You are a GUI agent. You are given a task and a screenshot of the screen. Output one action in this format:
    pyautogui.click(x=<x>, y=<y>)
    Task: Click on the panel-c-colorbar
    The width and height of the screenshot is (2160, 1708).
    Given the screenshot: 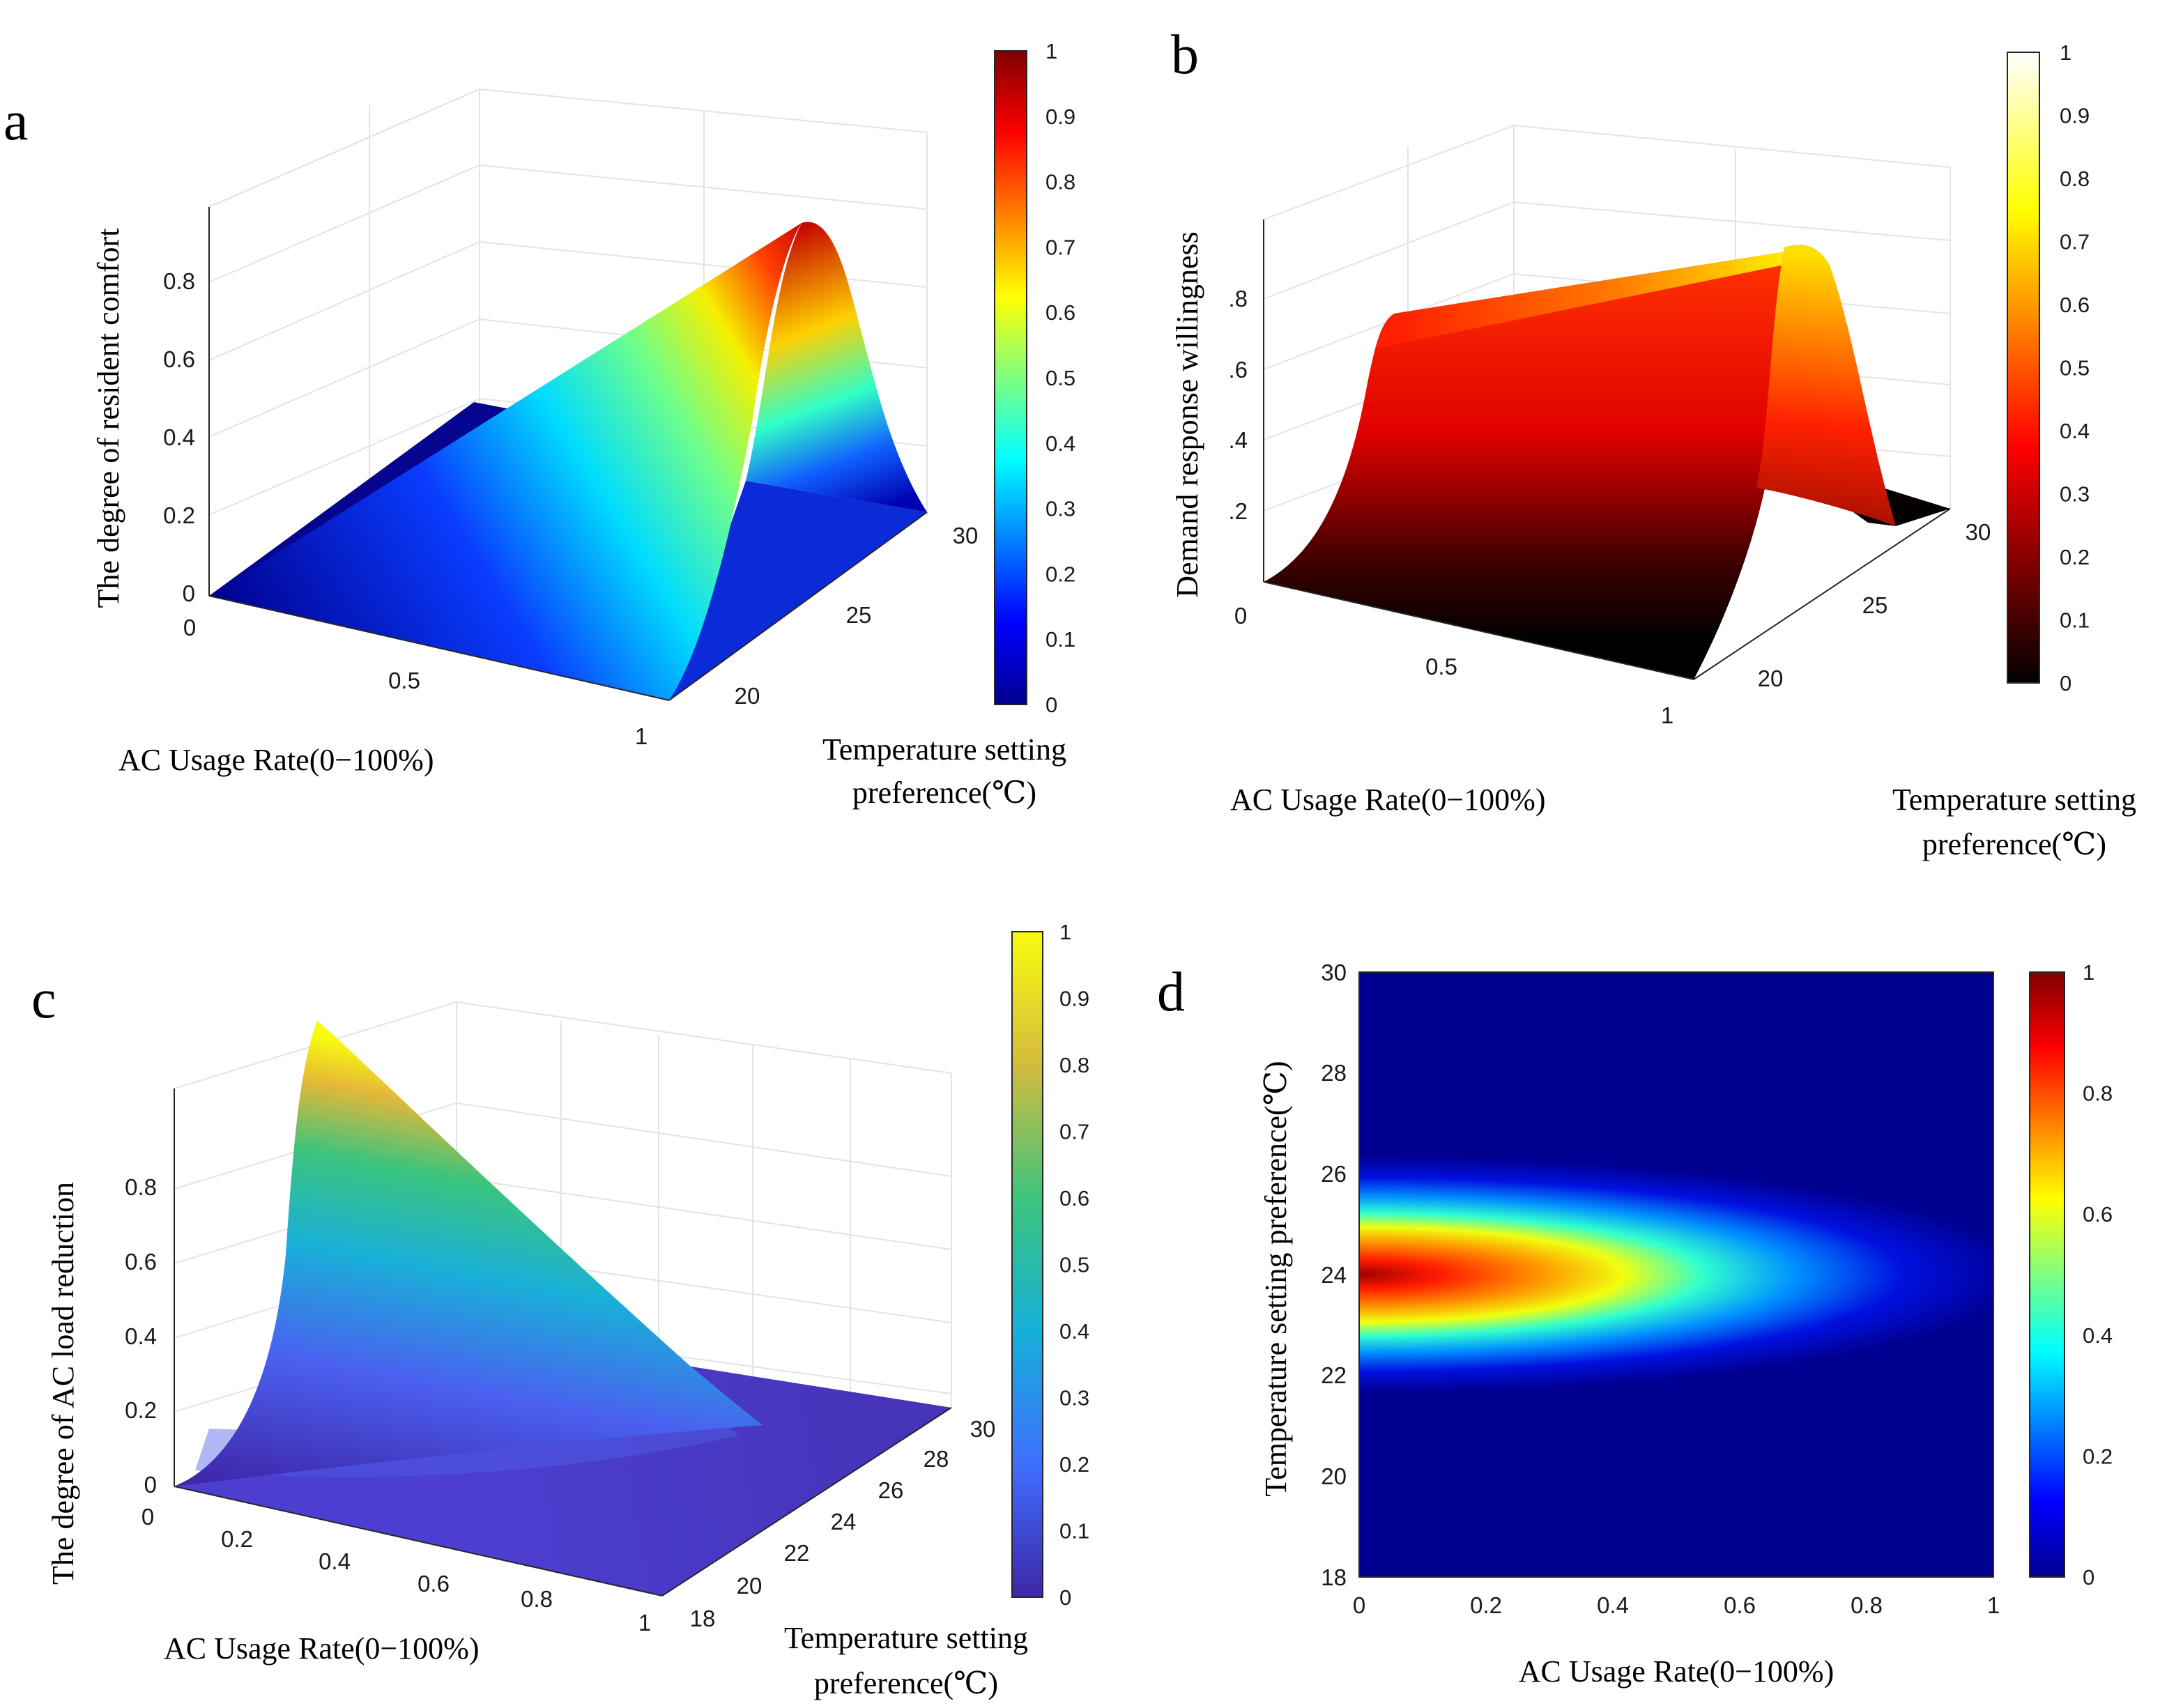 What is the action you would take?
    pyautogui.click(x=1027, y=1264)
    